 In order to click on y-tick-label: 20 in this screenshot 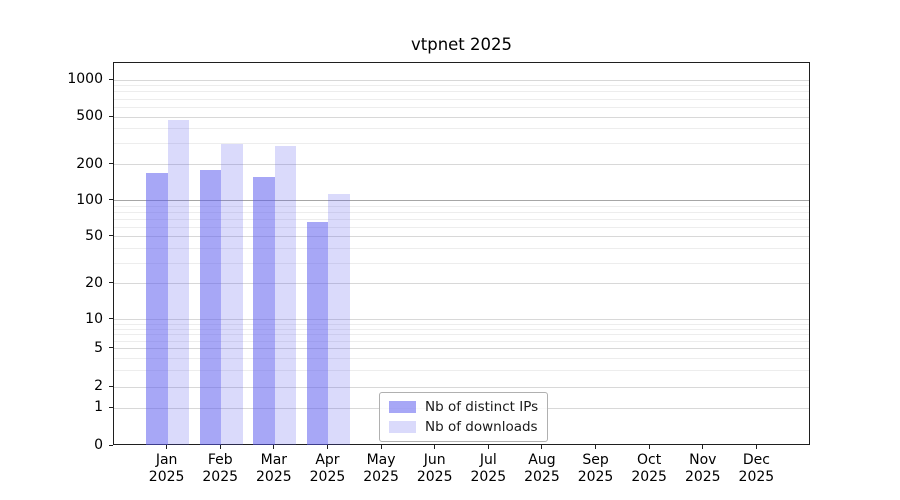, I will do `click(94, 282)`.